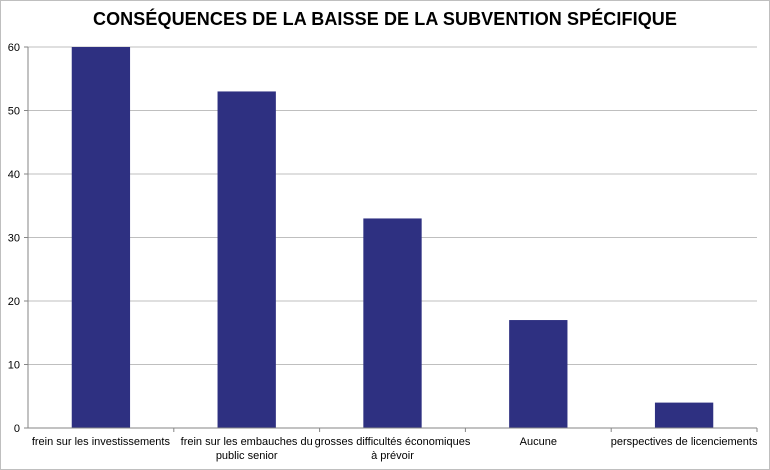 The width and height of the screenshot is (770, 470). I want to click on x-tick-label: frein sur les embauches du public senior, so click(247, 449).